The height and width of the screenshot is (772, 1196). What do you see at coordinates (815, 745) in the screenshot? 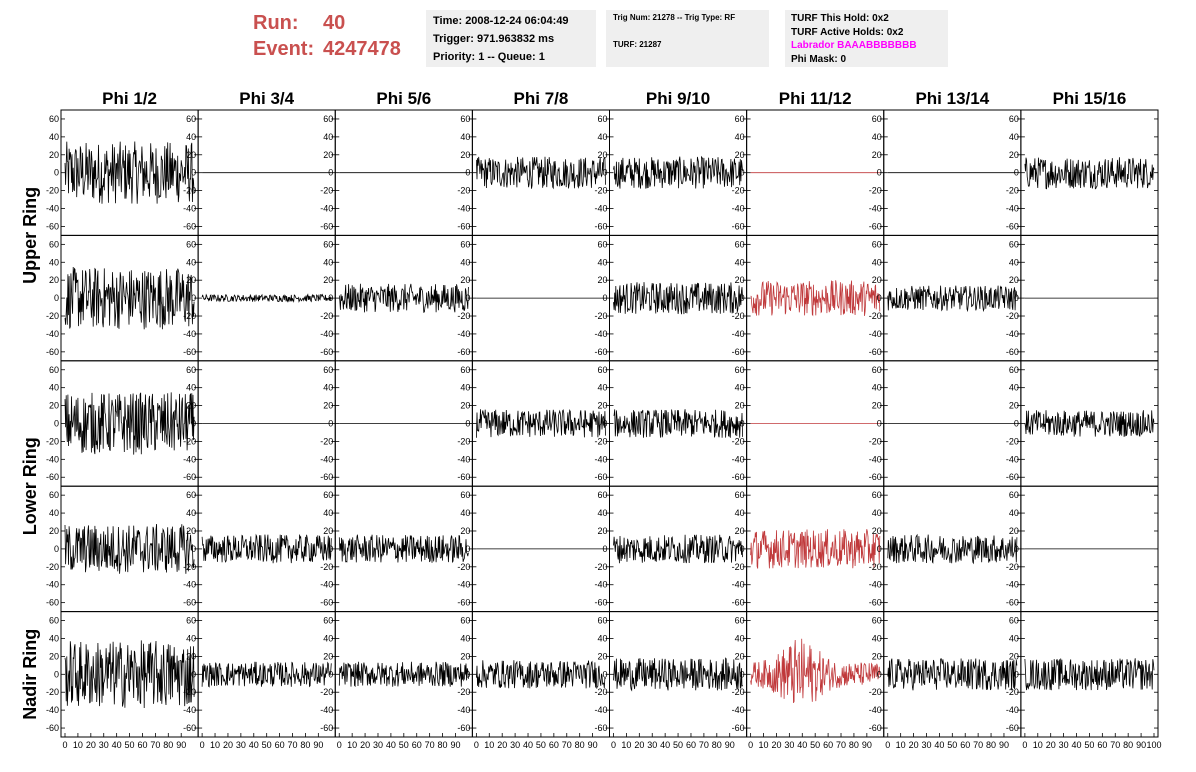
I see `x-tick-label: 50` at bounding box center [815, 745].